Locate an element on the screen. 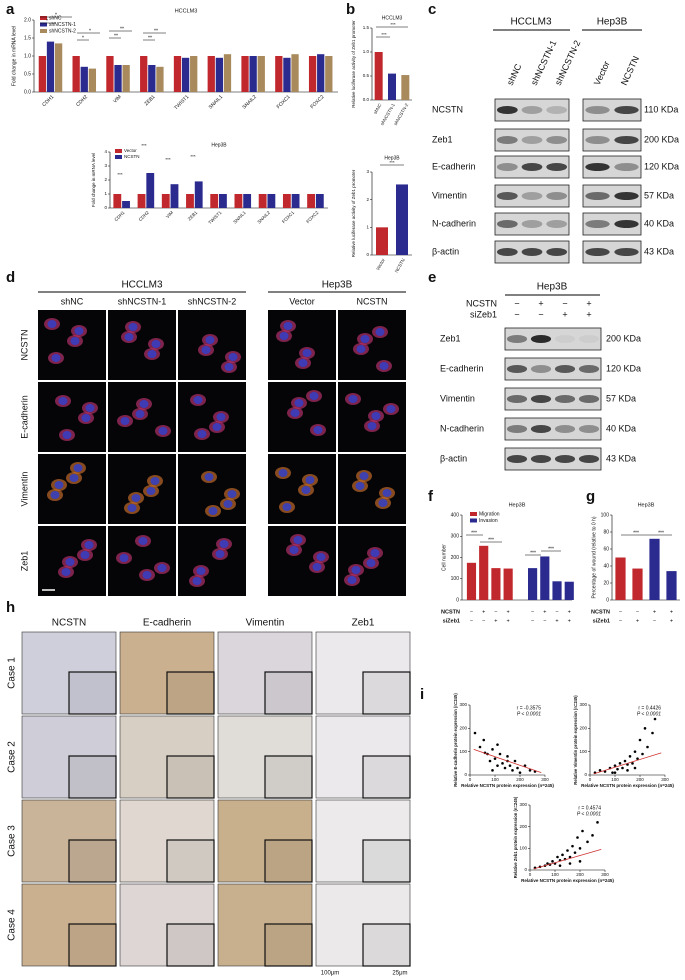 This screenshot has height=980, width=685. y-tick-label: 3 is located at coordinates (105, 165).